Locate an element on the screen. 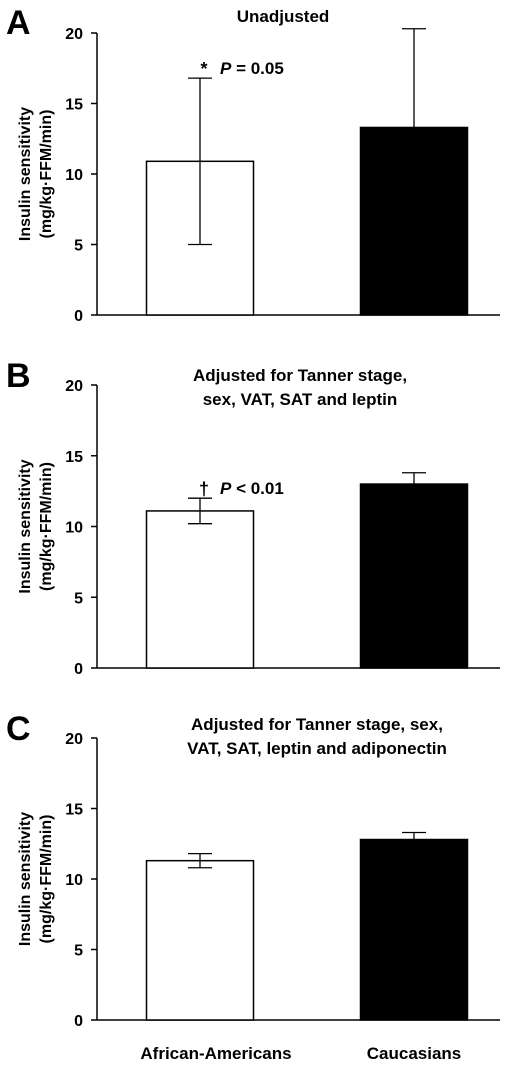  panel-letter: B is located at coordinates (18, 376).